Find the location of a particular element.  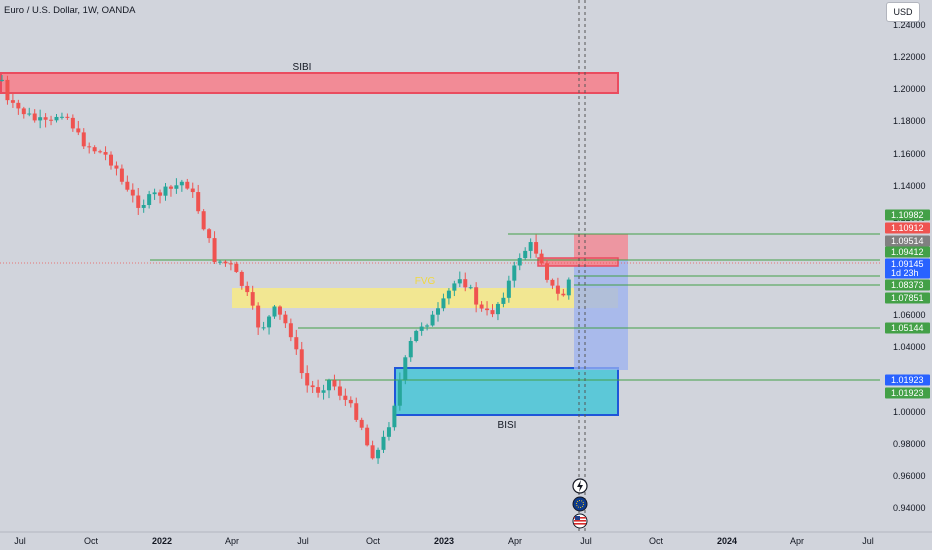

fvg-zone is located at coordinates (425, 298).